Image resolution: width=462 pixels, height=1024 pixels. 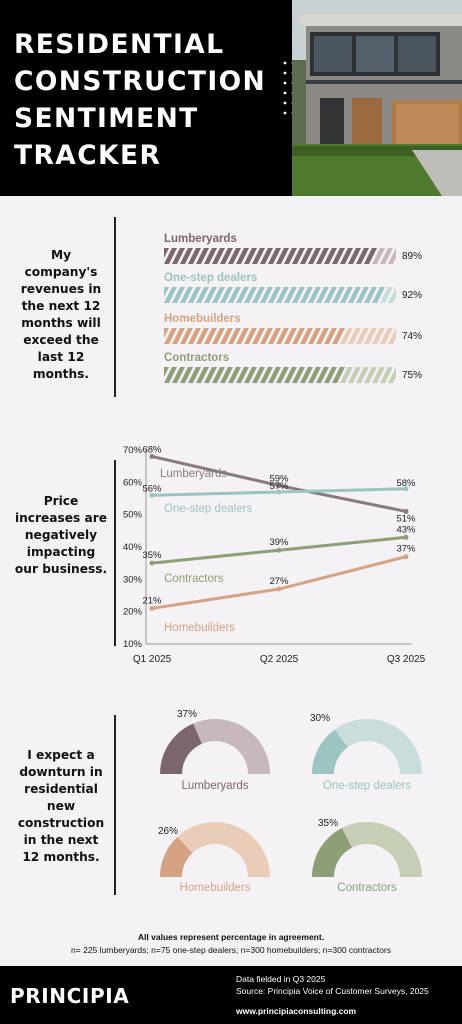 I want to click on house-photo, so click(x=377, y=98).